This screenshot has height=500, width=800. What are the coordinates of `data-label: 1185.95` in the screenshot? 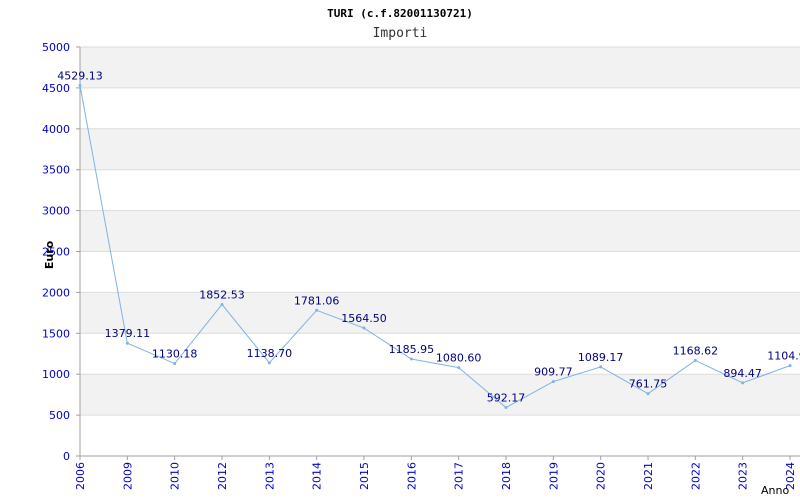 It's located at (412, 349).